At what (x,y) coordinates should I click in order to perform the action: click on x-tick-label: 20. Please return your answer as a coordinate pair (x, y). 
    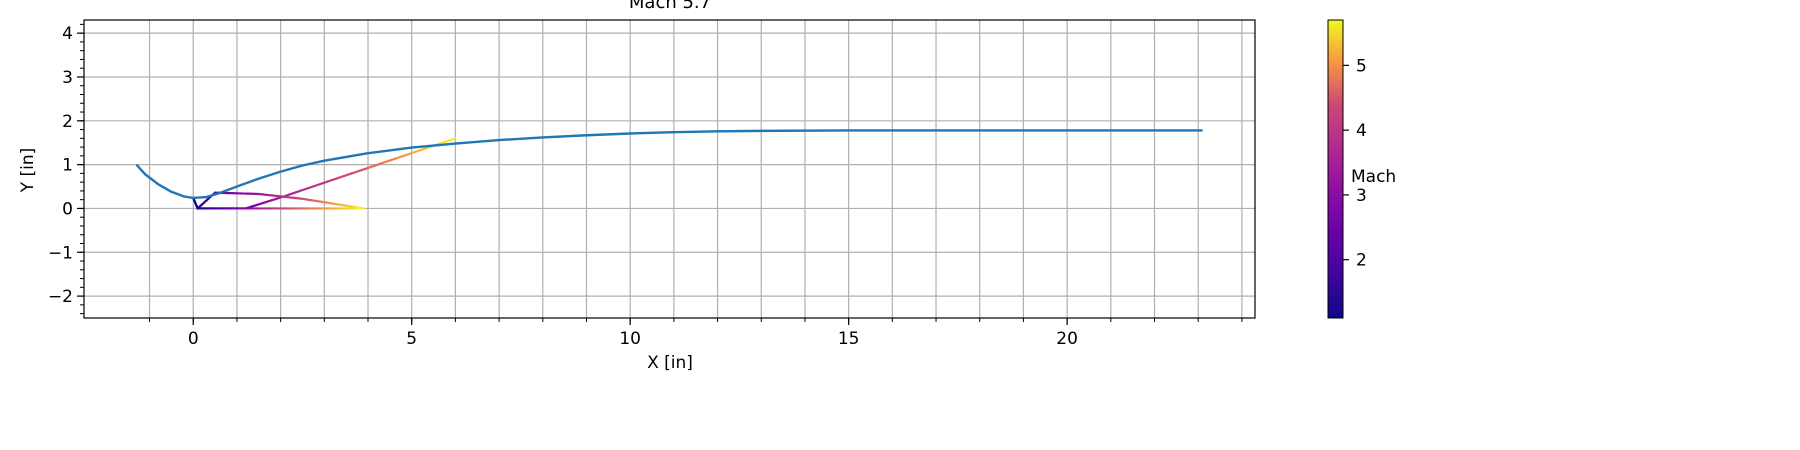
    Looking at the image, I should click on (1067, 339).